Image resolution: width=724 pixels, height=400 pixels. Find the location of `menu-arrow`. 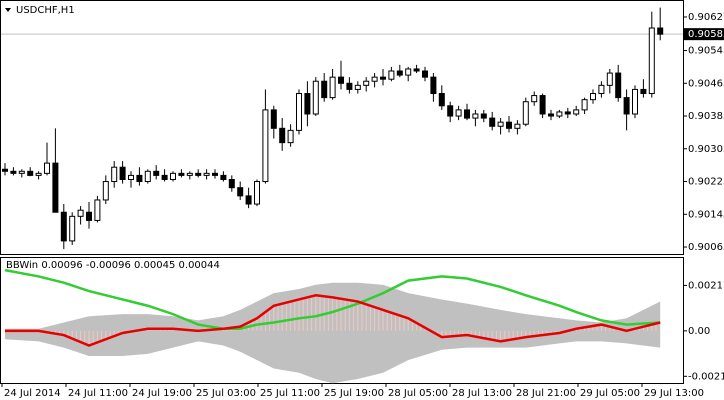

menu-arrow is located at coordinates (8, 10).